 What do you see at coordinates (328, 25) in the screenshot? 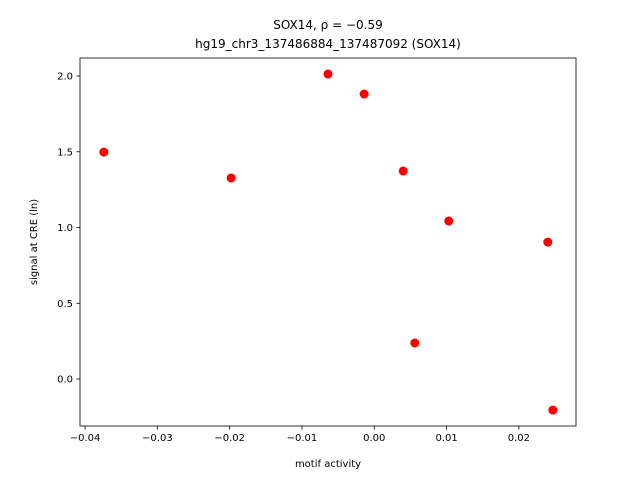
I see `chart-title: SOX14, ρ = −0.59` at bounding box center [328, 25].